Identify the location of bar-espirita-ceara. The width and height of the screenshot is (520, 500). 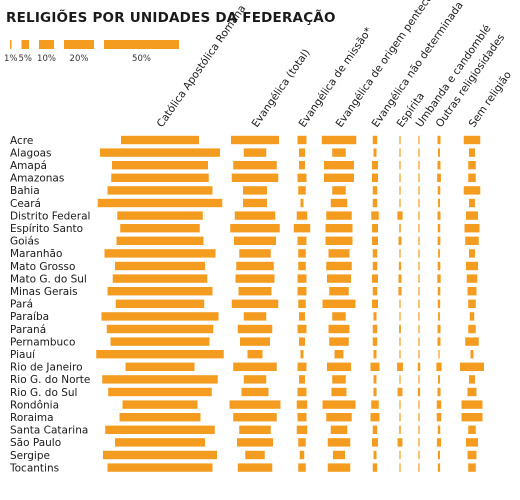
(400, 203).